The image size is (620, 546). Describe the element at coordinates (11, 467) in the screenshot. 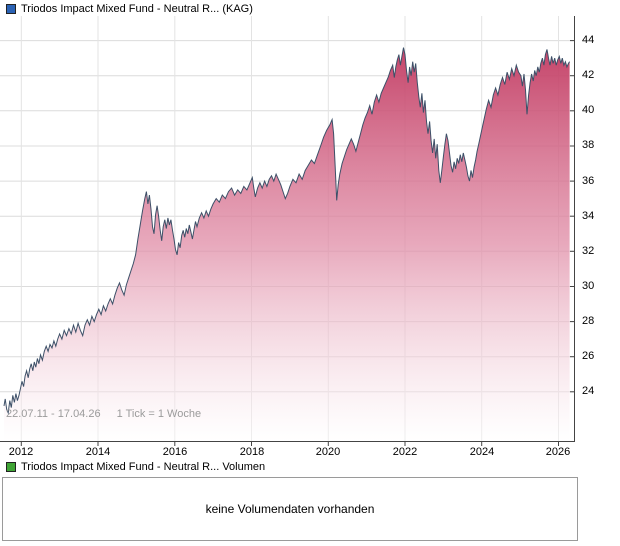

I see `volume-legend-swatch` at that location.